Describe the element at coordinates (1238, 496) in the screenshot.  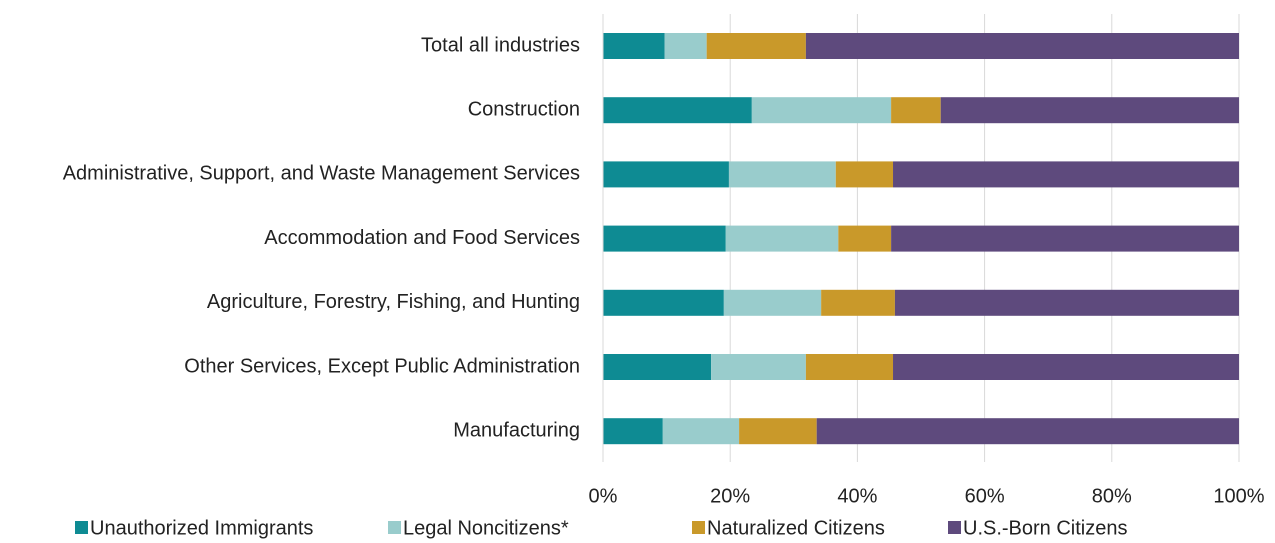
I see `x-tick-label: 100%` at that location.